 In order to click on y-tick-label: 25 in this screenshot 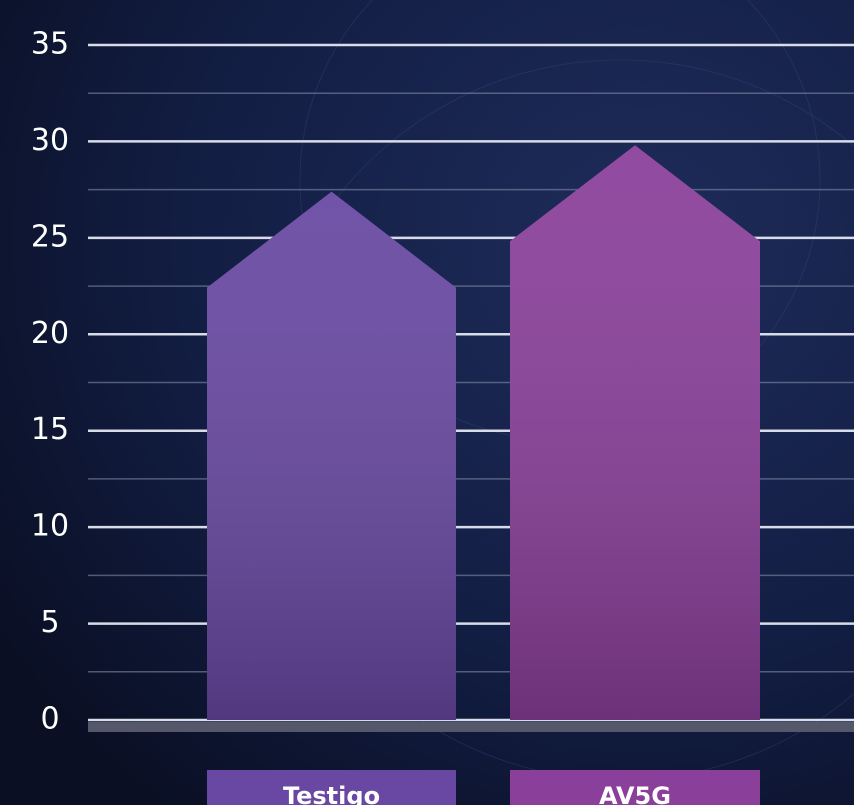, I will do `click(50, 236)`.